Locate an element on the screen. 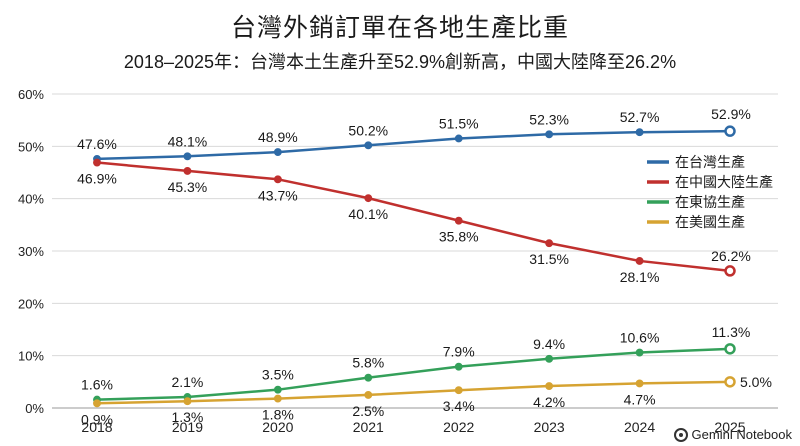 Image resolution: width=800 pixels, height=446 pixels. data-label: 52.3% is located at coordinates (549, 119).